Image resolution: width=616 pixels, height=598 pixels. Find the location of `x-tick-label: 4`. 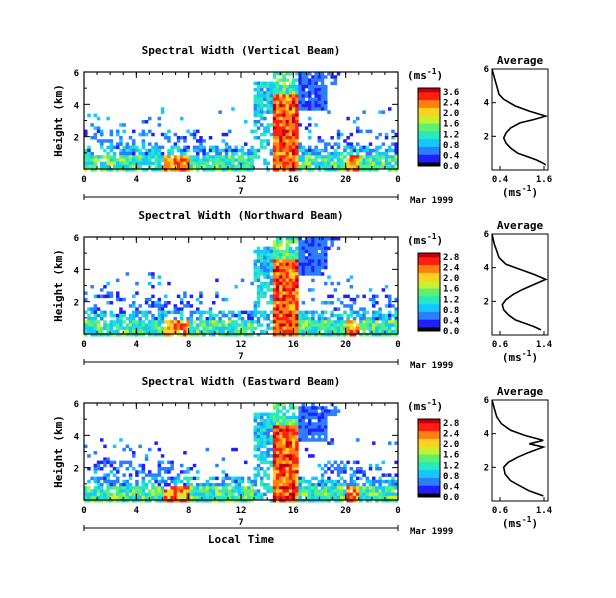

x-tick-label: 4 is located at coordinates (137, 345).